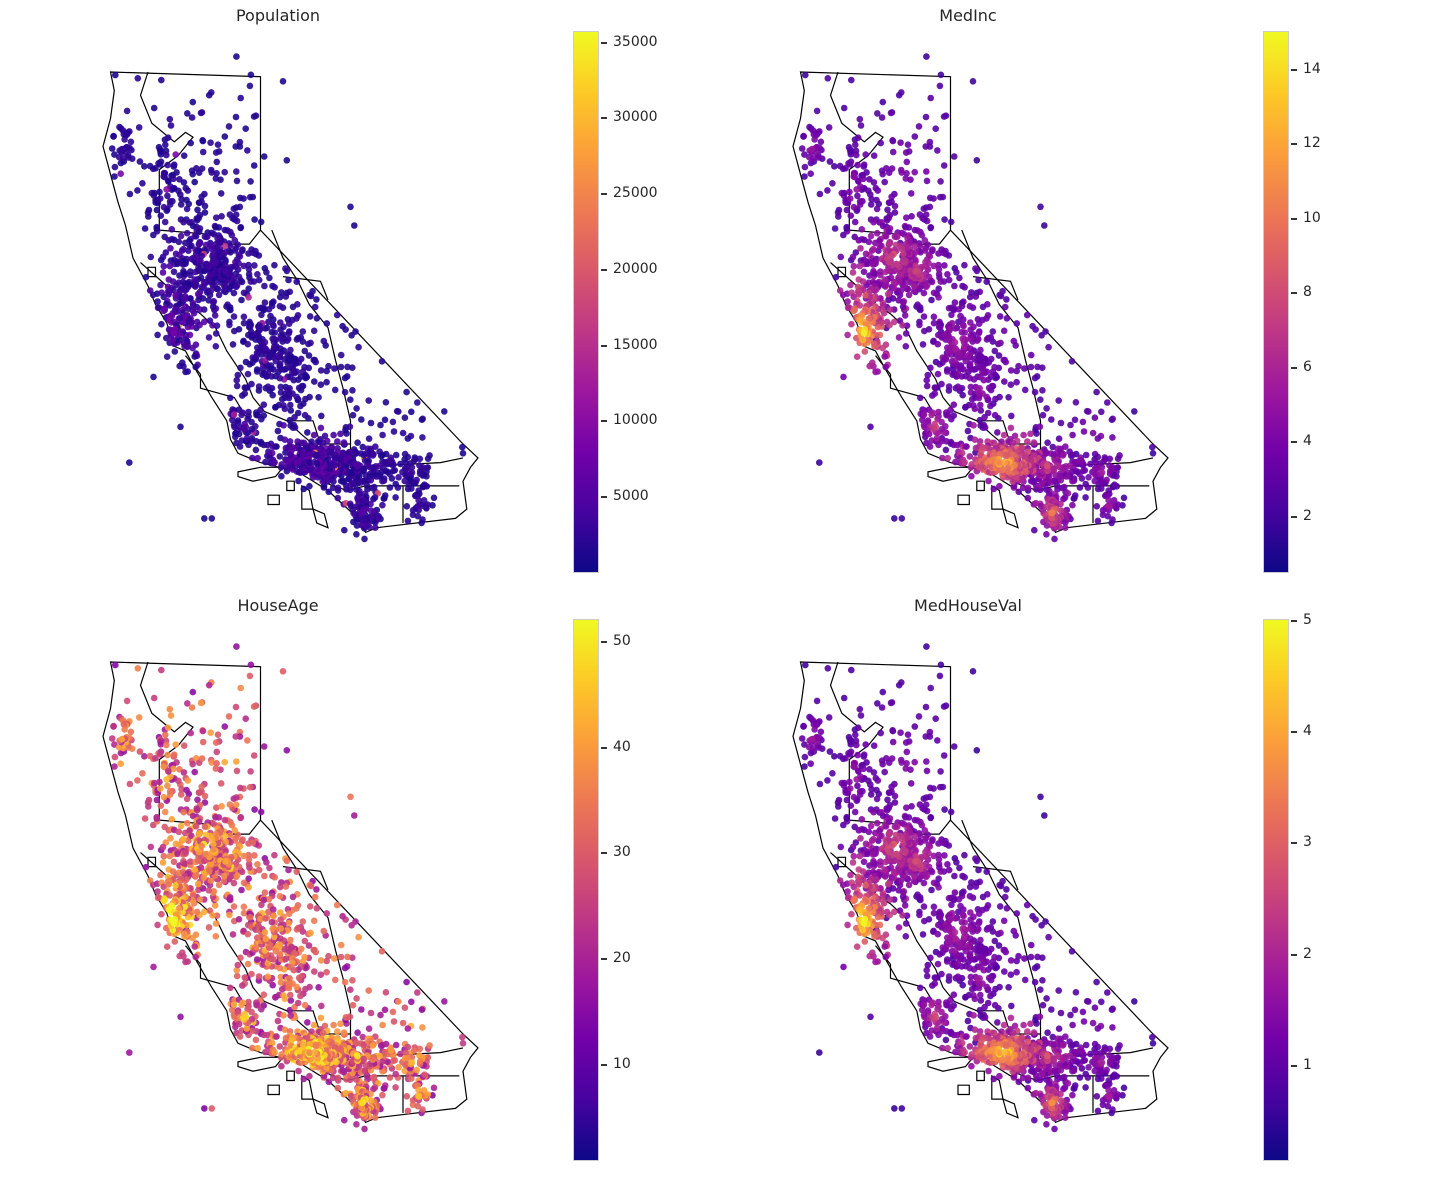 The image size is (1440, 1182). What do you see at coordinates (622, 852) in the screenshot?
I see `tick-label: 30` at bounding box center [622, 852].